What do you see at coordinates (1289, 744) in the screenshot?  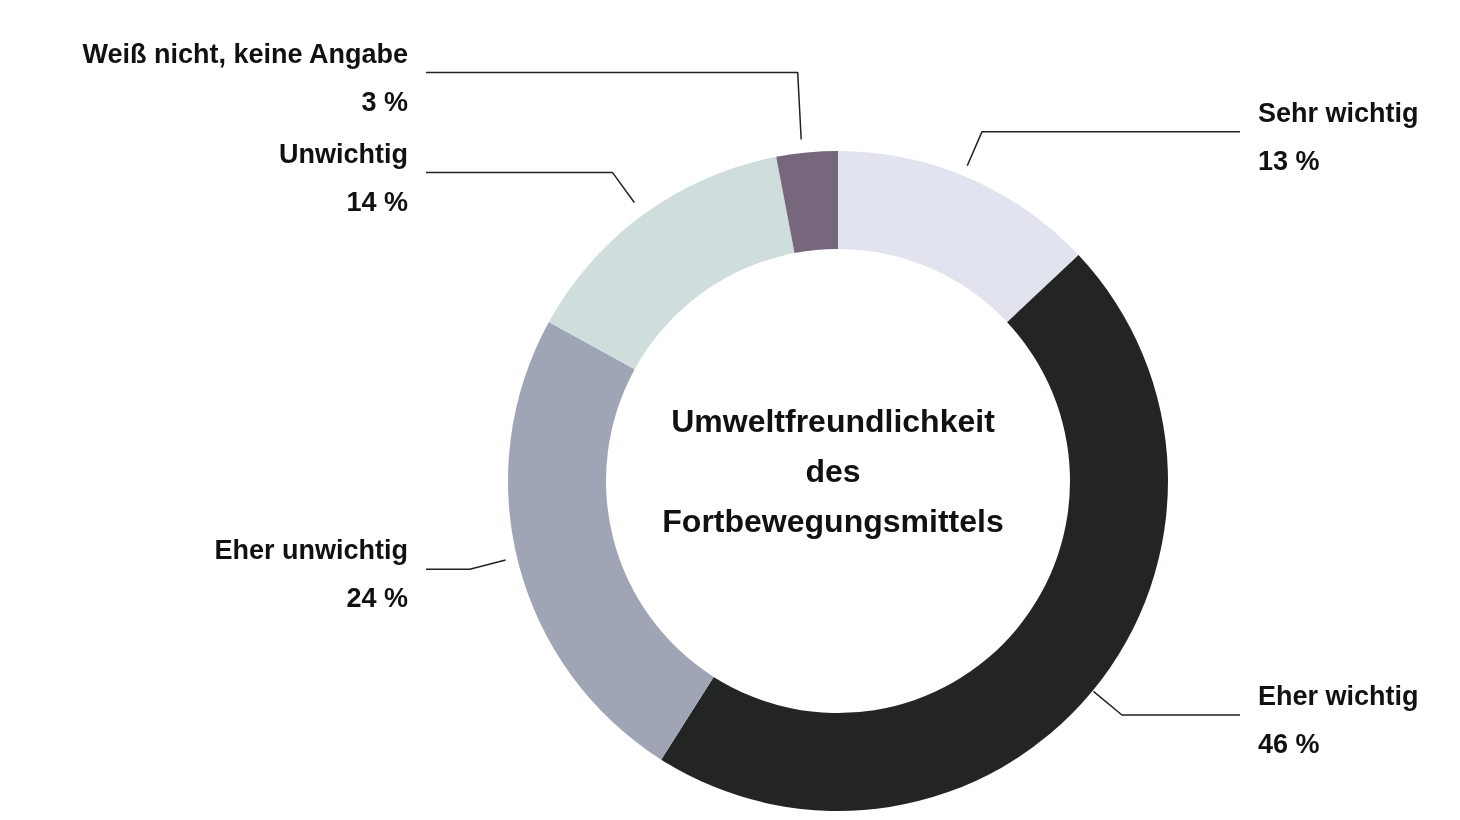 I see `data-label: 46 %` at bounding box center [1289, 744].